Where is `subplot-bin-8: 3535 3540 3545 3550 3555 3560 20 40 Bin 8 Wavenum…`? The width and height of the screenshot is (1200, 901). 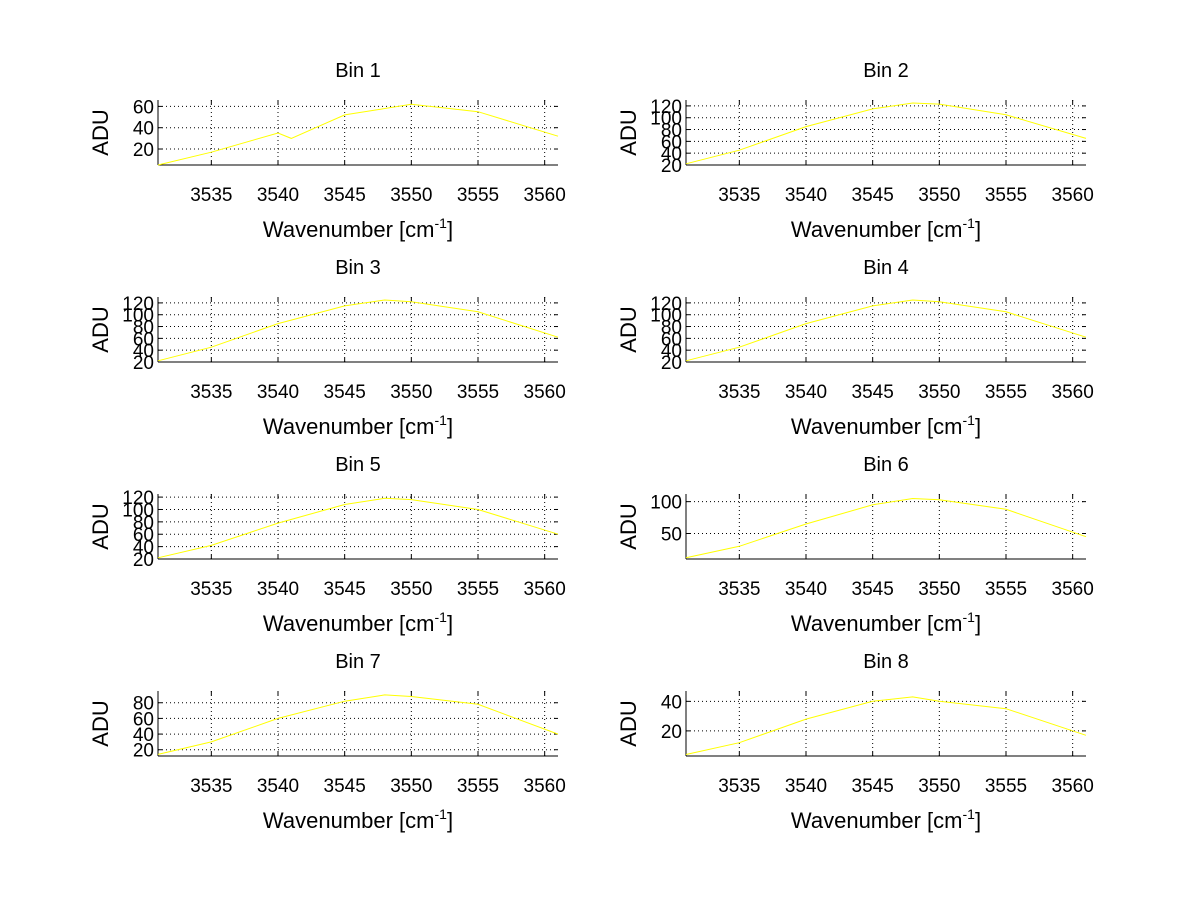 subplot-bin-8: 3535 3540 3545 3550 3555 3560 20 40 Bin 8 Wavenum… is located at coordinates (855, 742).